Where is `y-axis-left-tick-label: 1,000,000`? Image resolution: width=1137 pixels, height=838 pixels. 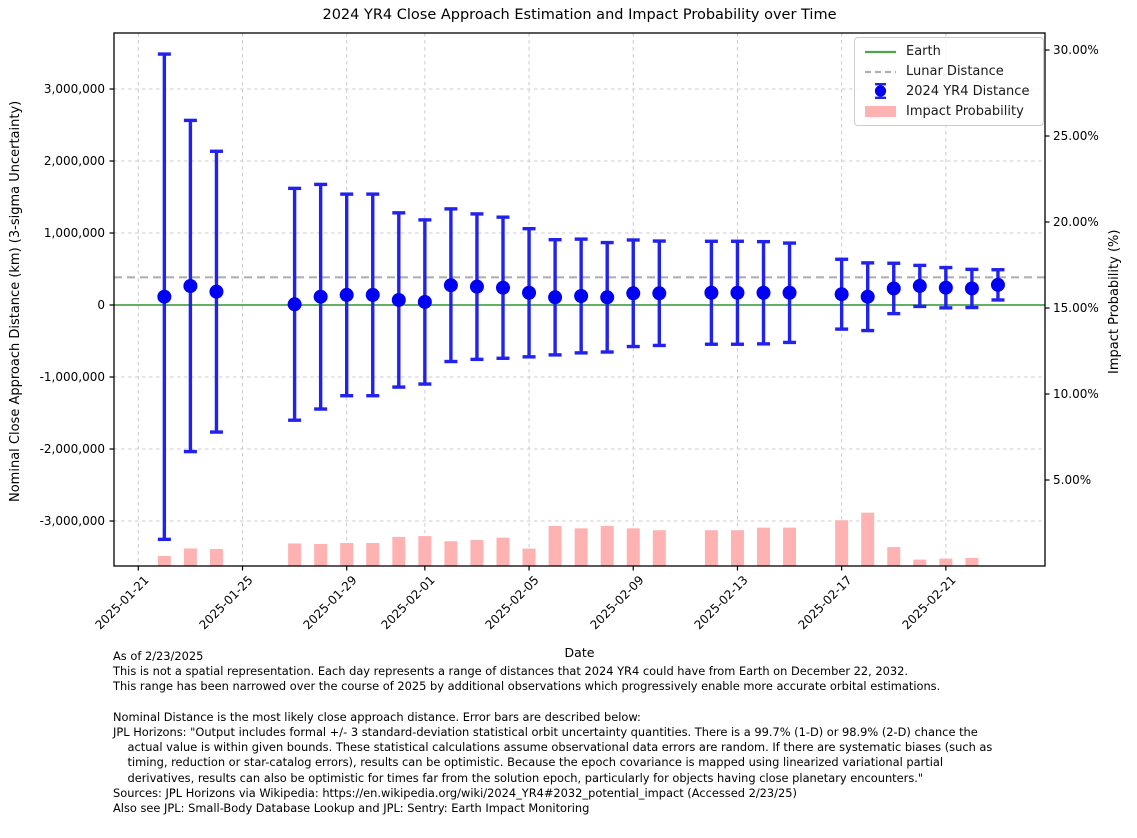
y-axis-left-tick-label: 1,000,000 is located at coordinates (74, 233).